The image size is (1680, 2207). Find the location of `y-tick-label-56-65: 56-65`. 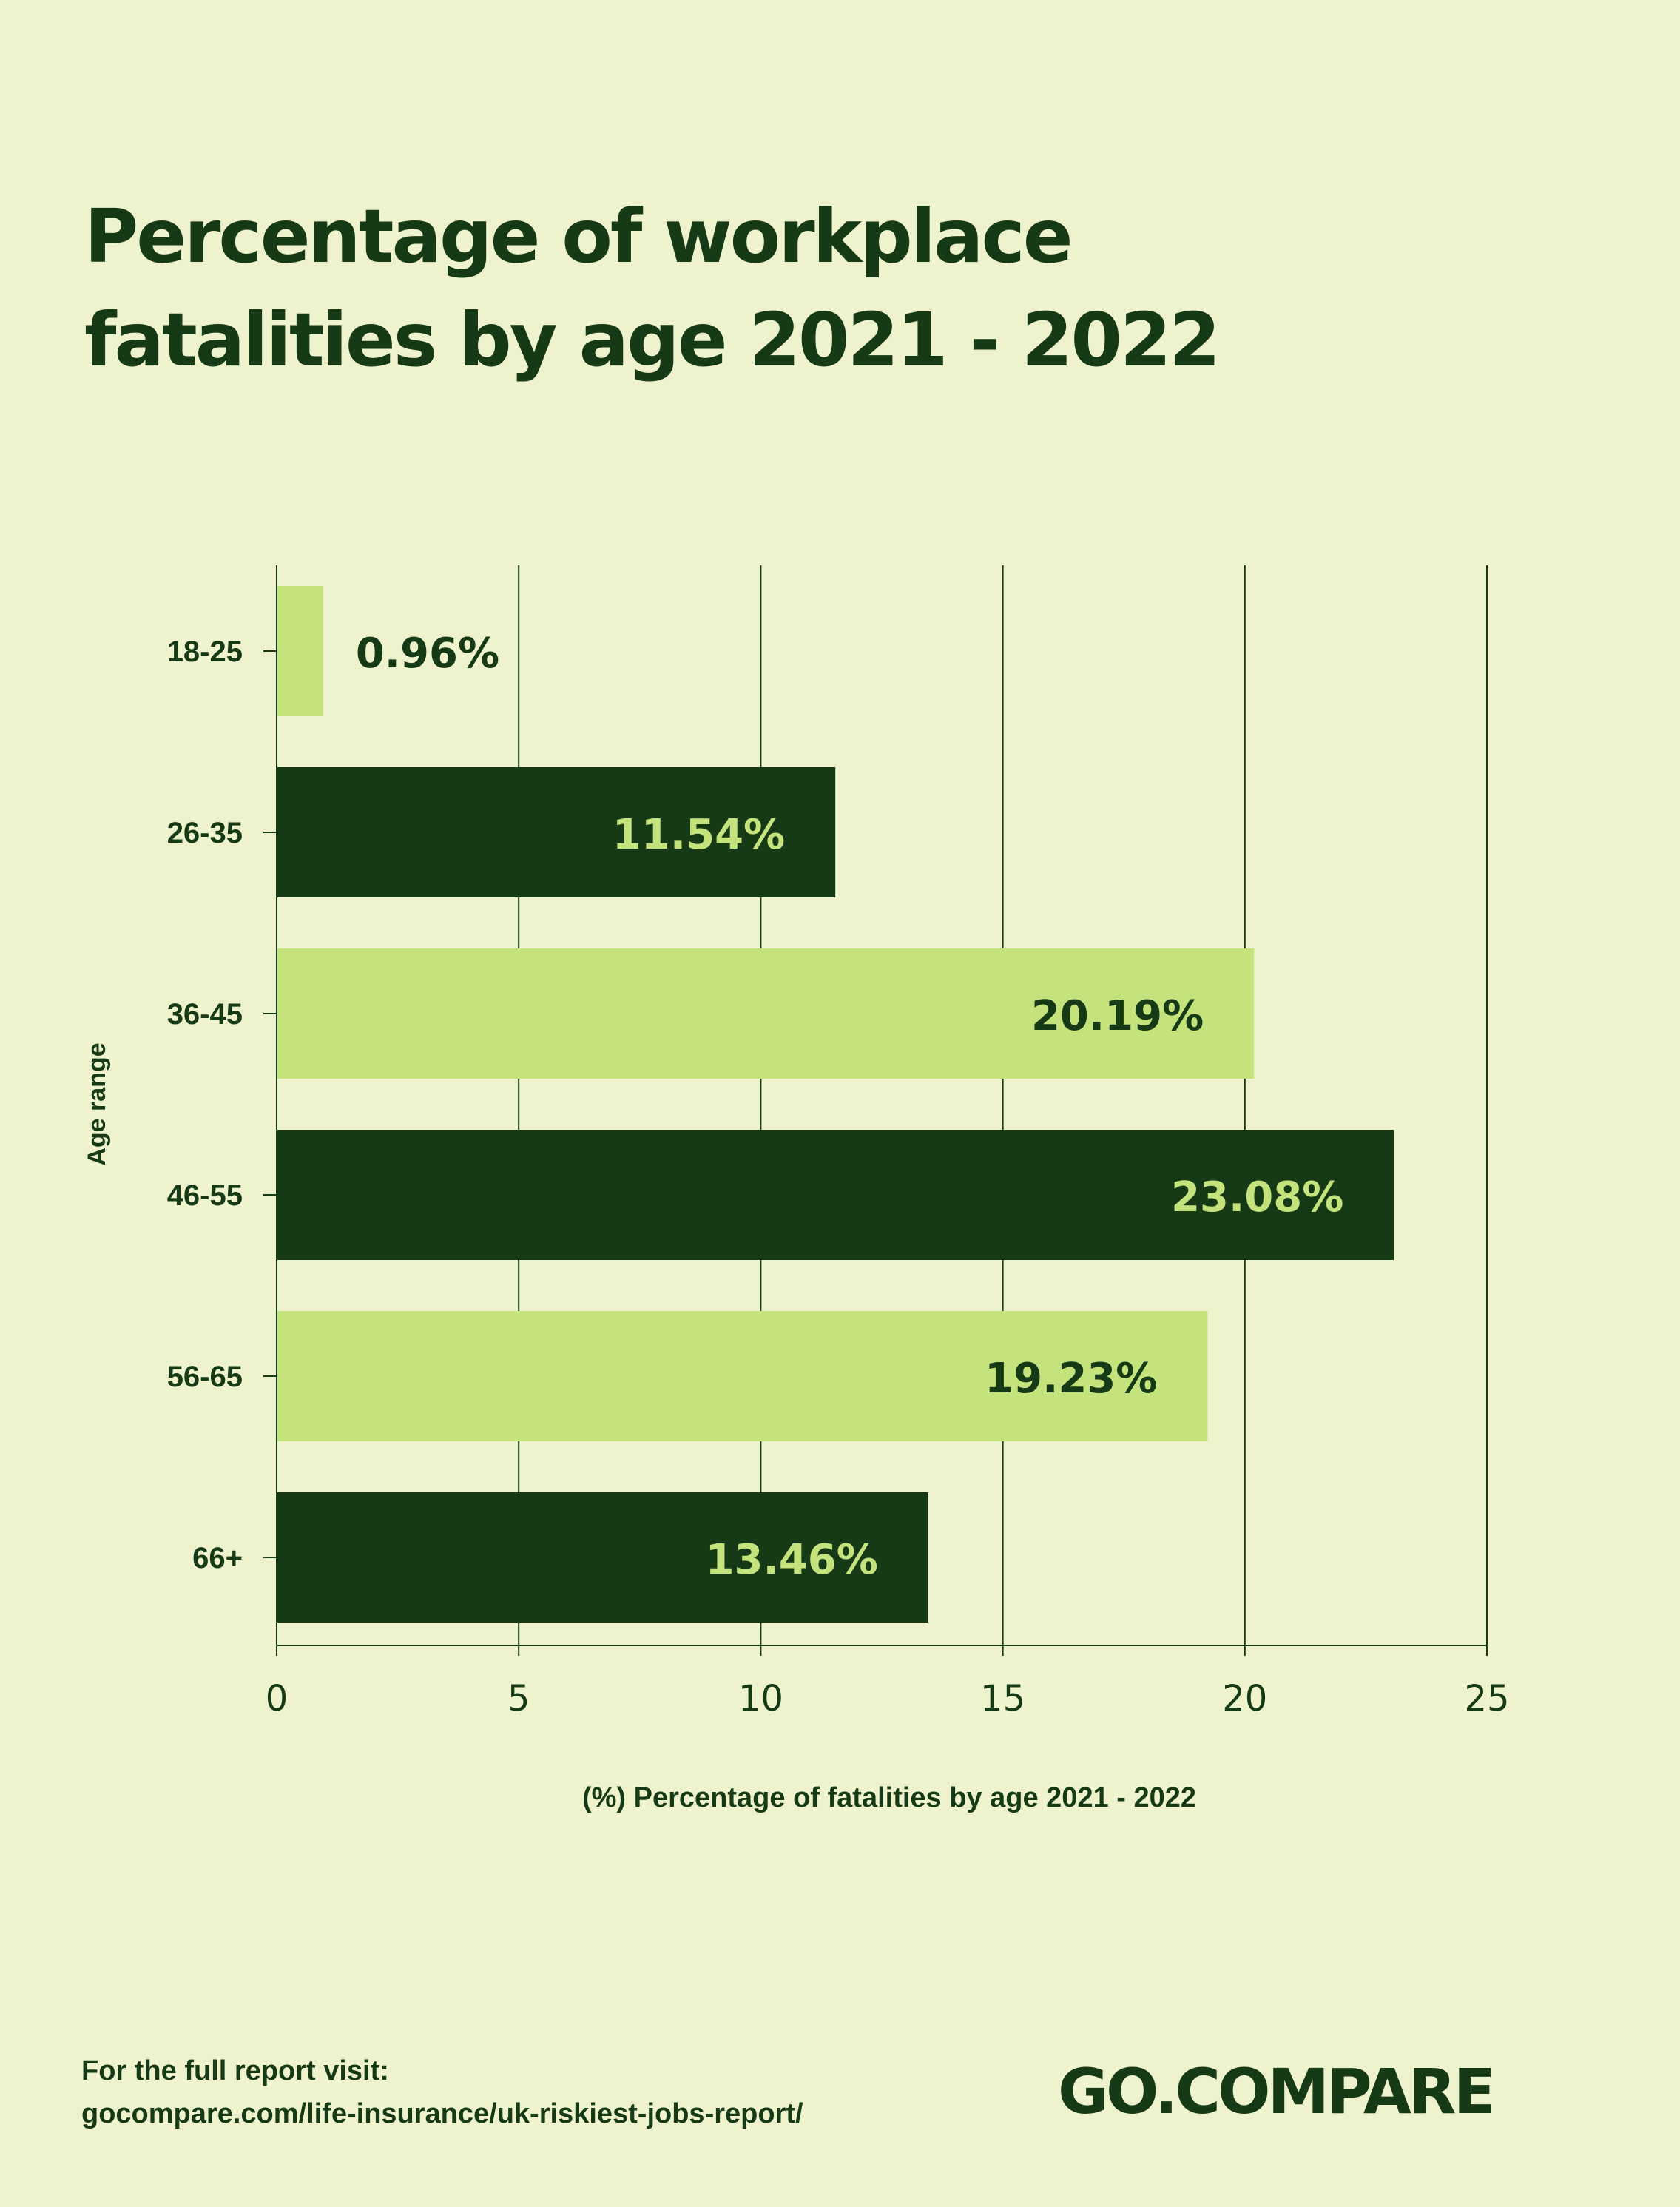

y-tick-label-56-65: 56-65 is located at coordinates (205, 1377).